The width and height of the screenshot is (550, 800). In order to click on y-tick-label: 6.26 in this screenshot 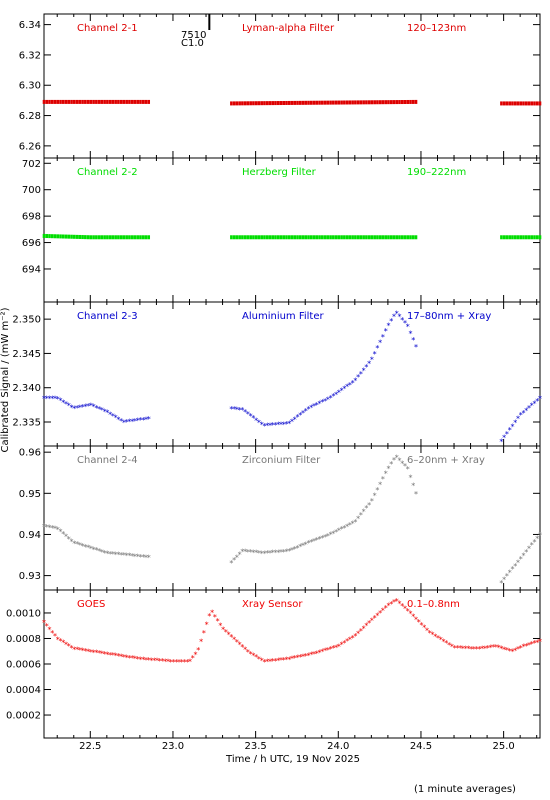, I will do `click(30, 146)`.